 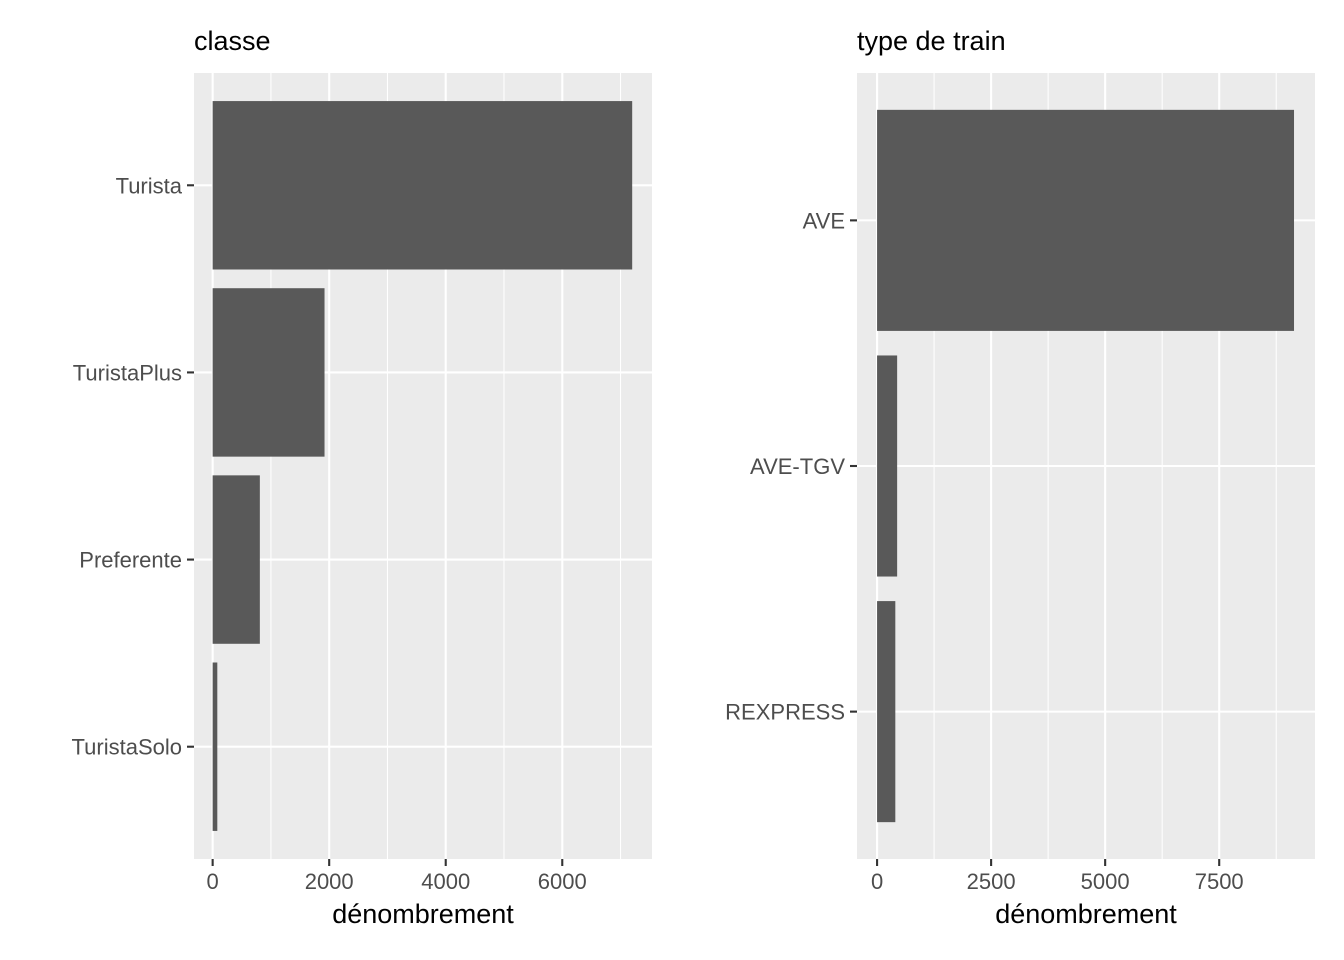 I want to click on x-tick-label: 2000, so click(x=329, y=881).